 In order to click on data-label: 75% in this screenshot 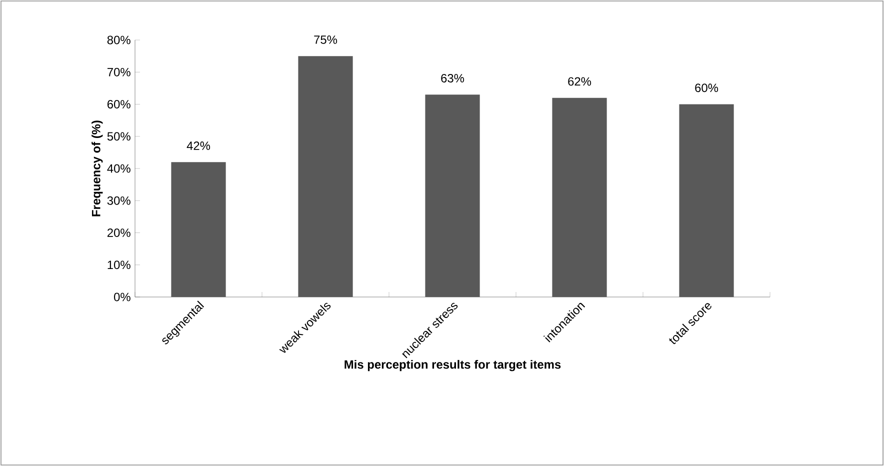, I will do `click(326, 39)`.